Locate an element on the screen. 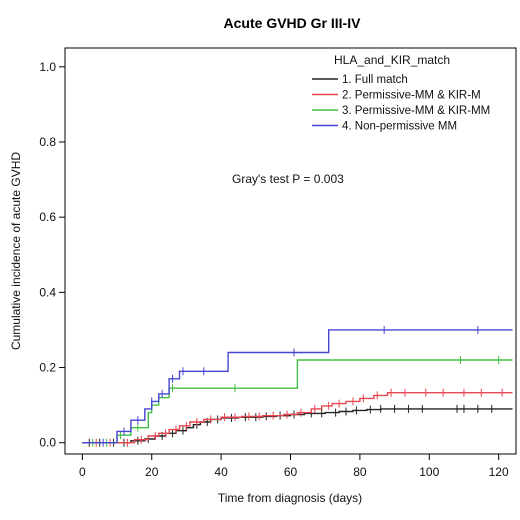 The height and width of the screenshot is (520, 520). y-tick-label: 0.8 is located at coordinates (47, 142).